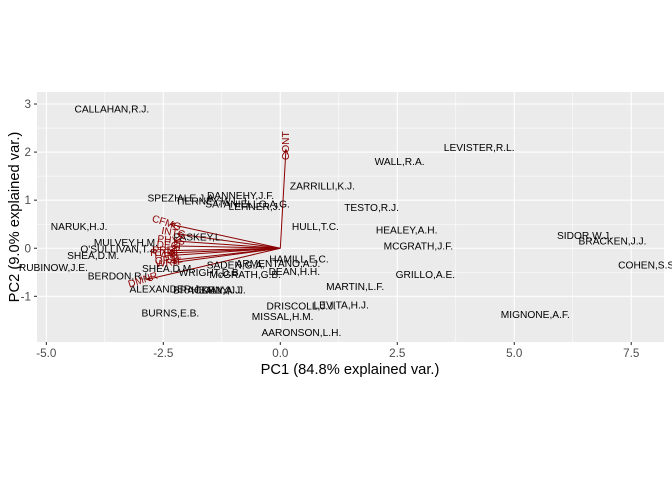 This screenshot has width=672, height=480. What do you see at coordinates (163, 353) in the screenshot?
I see `x-tick-label: -2.5` at bounding box center [163, 353].